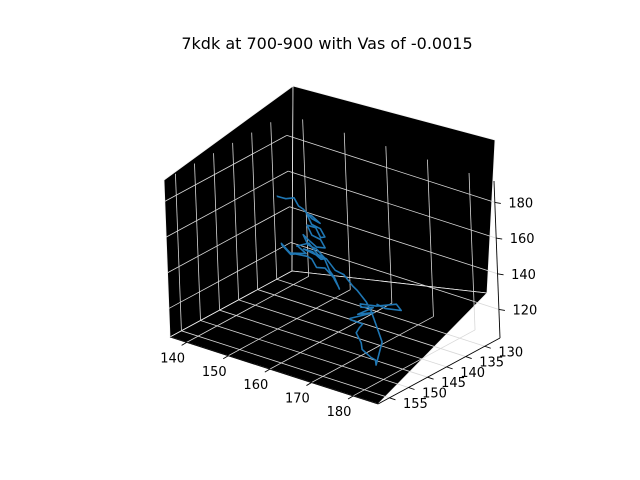  I want to click on chart-title: 7kdk at 700-900 with Vas of -0.0015, so click(326, 43).